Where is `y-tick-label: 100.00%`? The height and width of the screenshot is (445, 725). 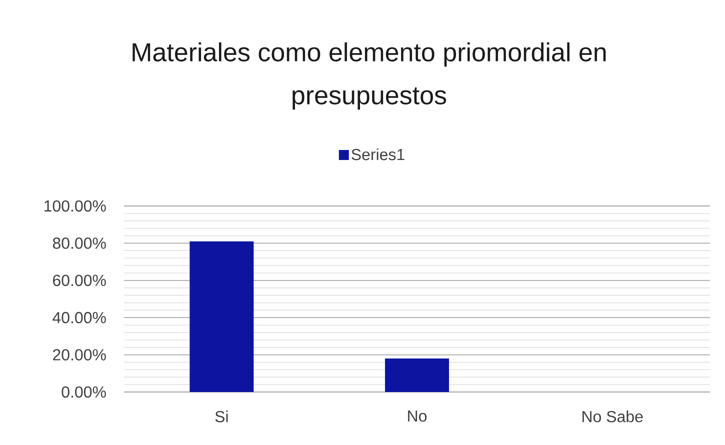
y-tick-label: 100.00% is located at coordinates (75, 206).